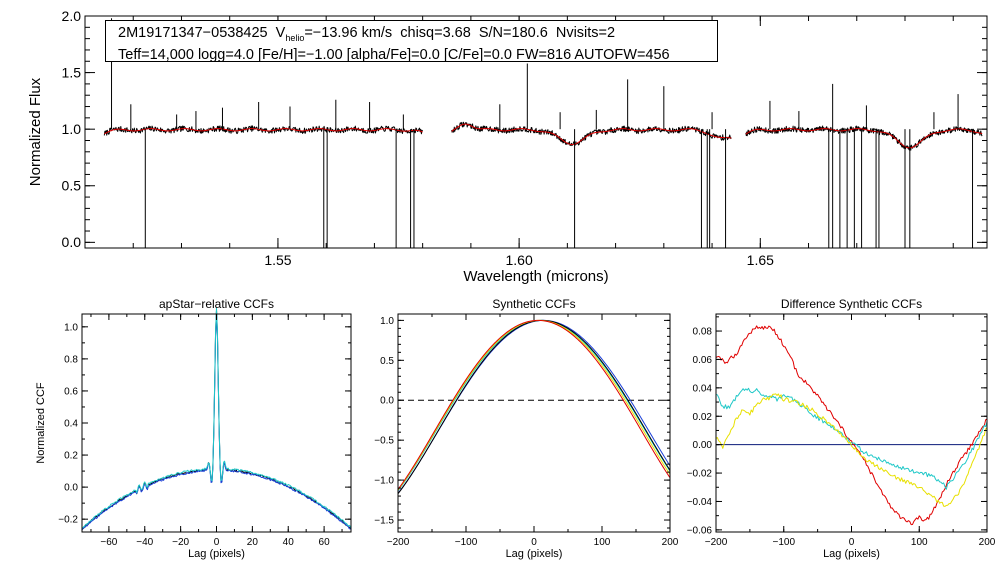  I want to click on synthetic-ccf-ytick-label-4: 0.5, so click(387, 361).